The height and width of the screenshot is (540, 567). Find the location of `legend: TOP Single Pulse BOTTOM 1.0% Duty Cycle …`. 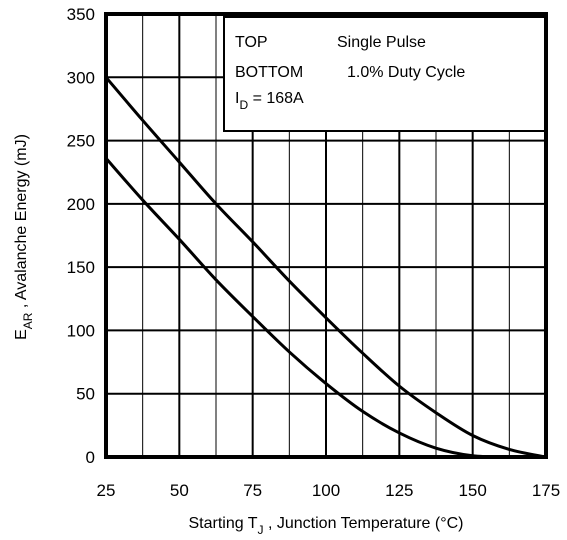

legend: TOP Single Pulse BOTTOM 1.0% Duty Cycle … is located at coordinates (385, 74).